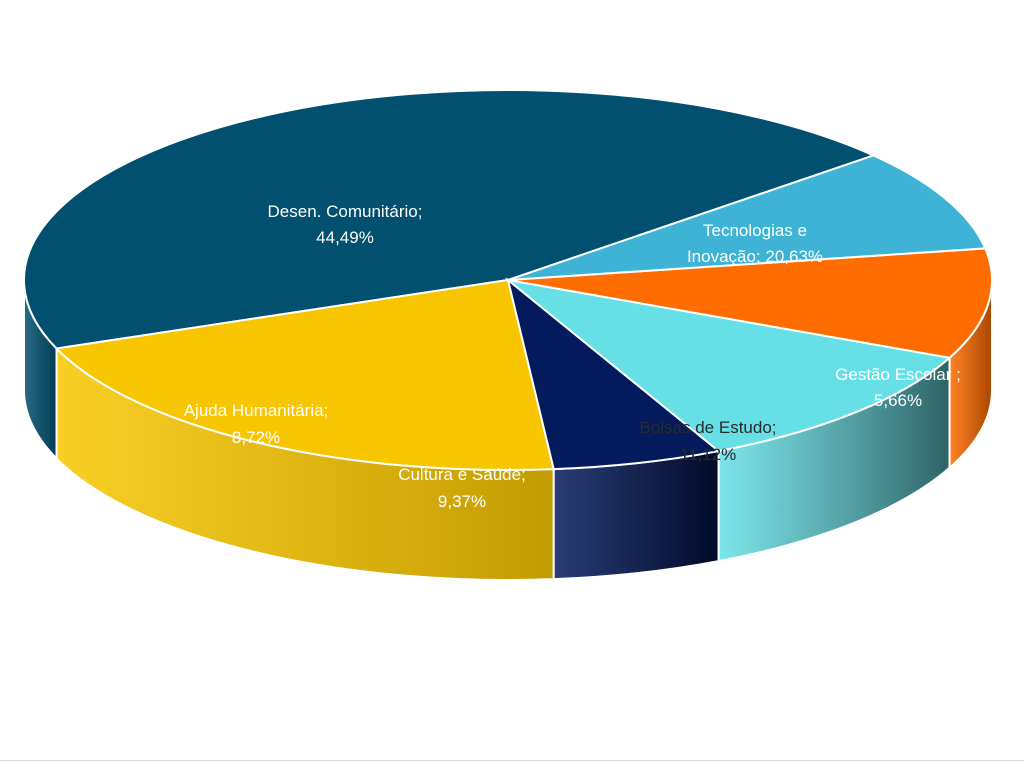 The width and height of the screenshot is (1024, 768). Describe the element at coordinates (256, 410) in the screenshot. I see `pie-slice-name-5: Ajuda Humanitária;` at that location.